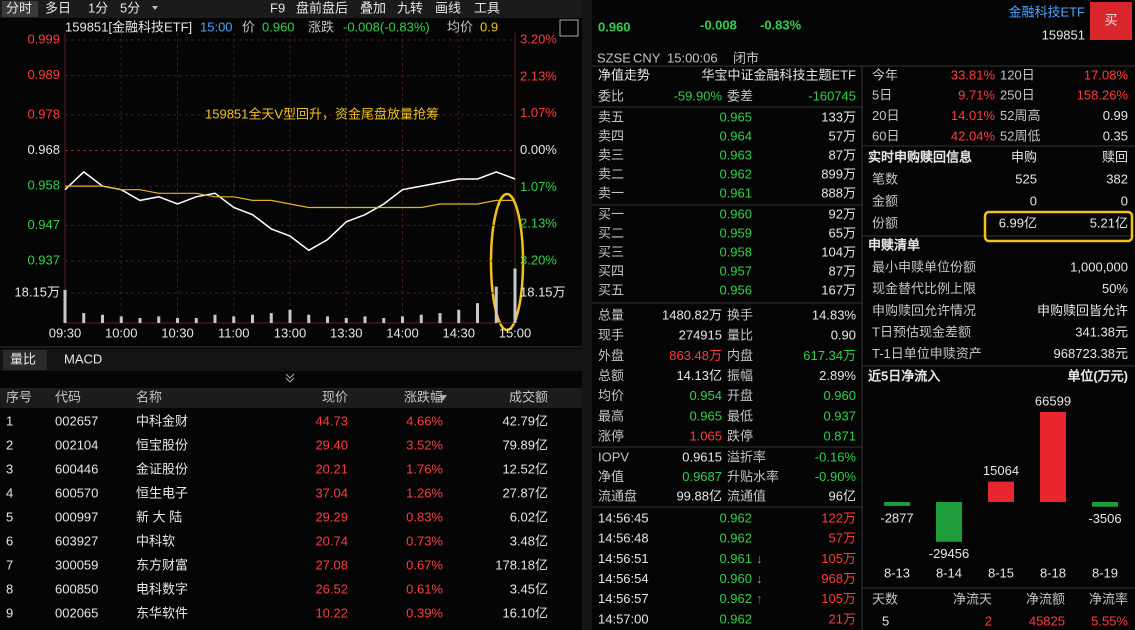  What do you see at coordinates (373, 7) in the screenshot?
I see `toolbar-tools: 叠加` at bounding box center [373, 7].